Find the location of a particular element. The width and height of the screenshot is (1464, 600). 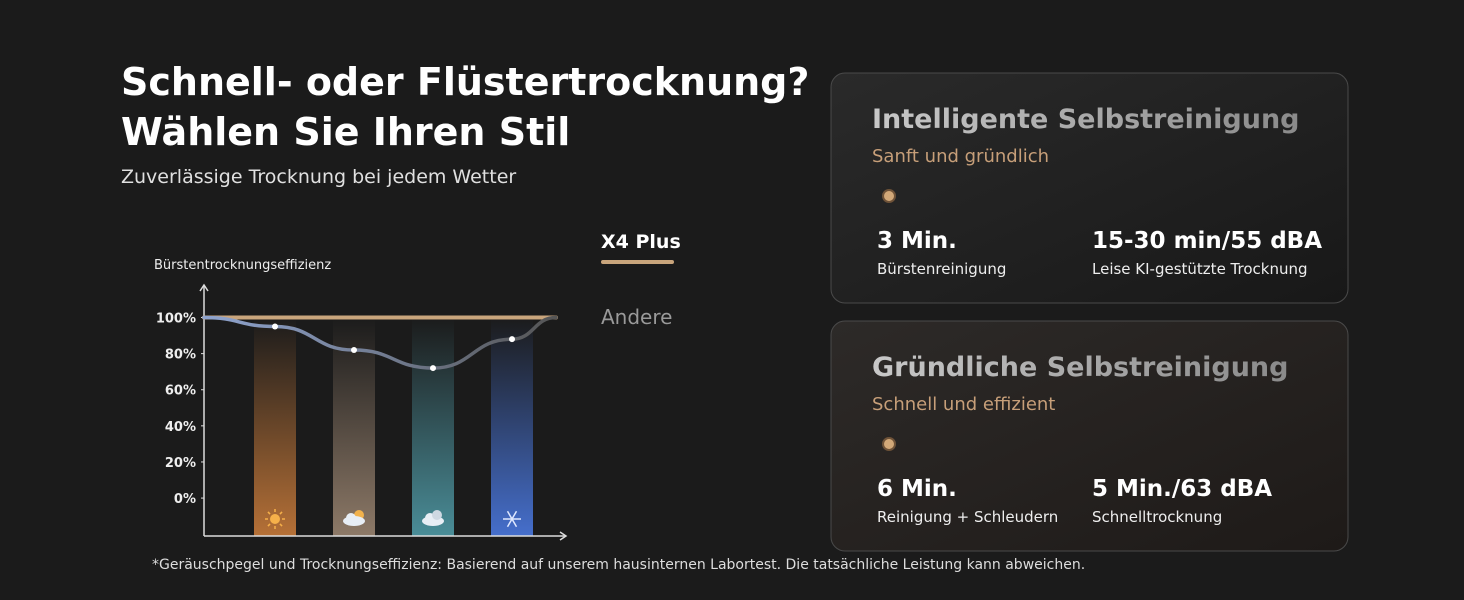

subtitle: Zuverlässige Trocknung bei jedem Wetter is located at coordinates (318, 177).